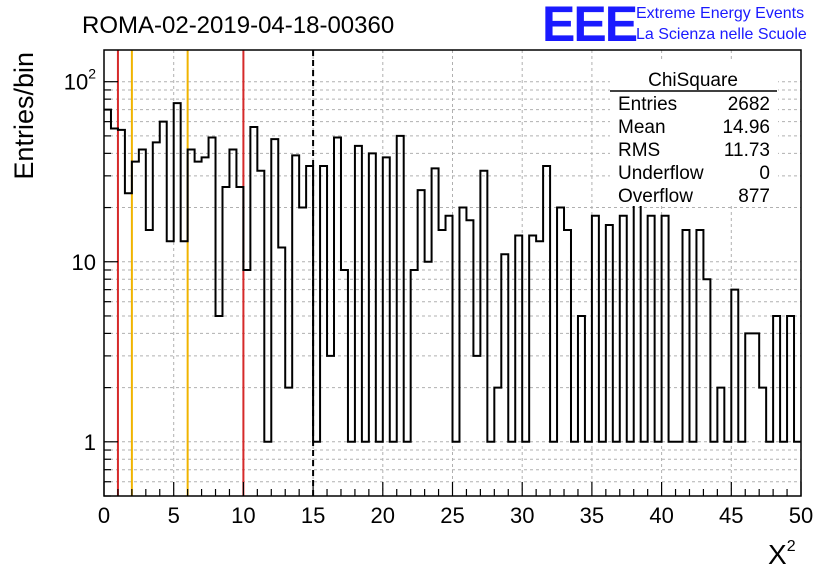  What do you see at coordinates (174, 515) in the screenshot?
I see `x-tick-label: 5` at bounding box center [174, 515].